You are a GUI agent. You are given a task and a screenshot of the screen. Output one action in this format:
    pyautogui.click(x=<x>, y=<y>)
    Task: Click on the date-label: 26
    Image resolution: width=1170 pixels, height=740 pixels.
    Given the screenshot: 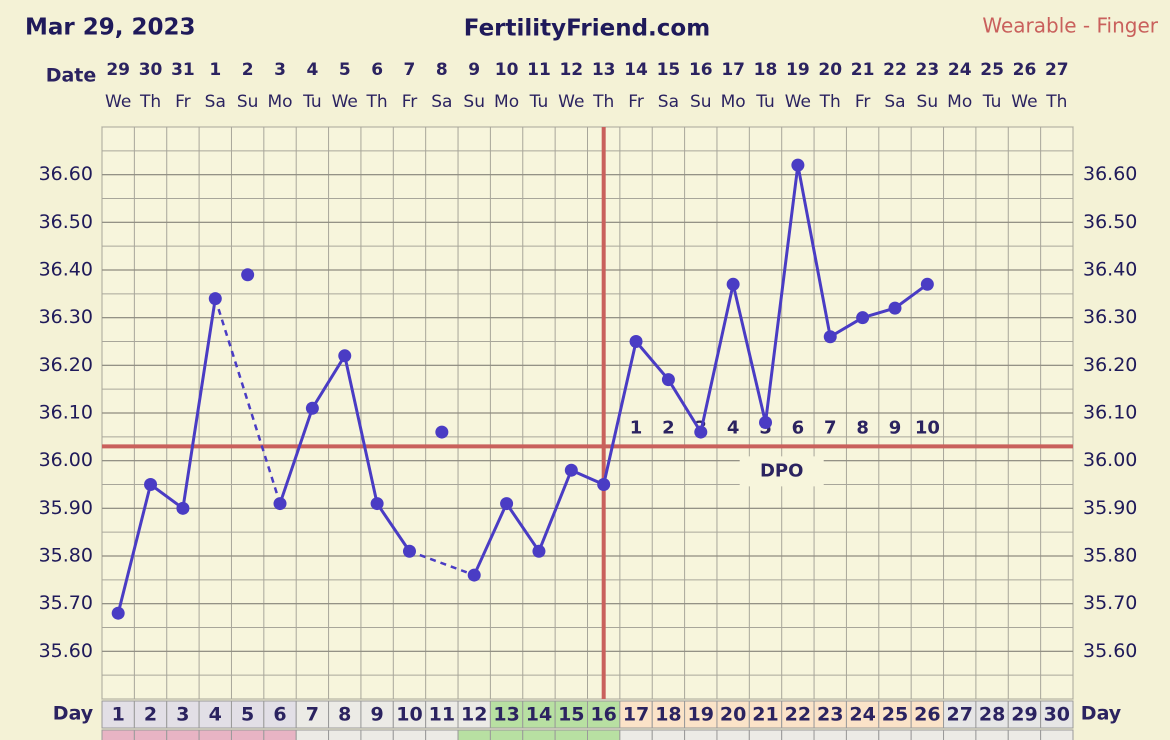 What is the action you would take?
    pyautogui.click(x=1025, y=70)
    